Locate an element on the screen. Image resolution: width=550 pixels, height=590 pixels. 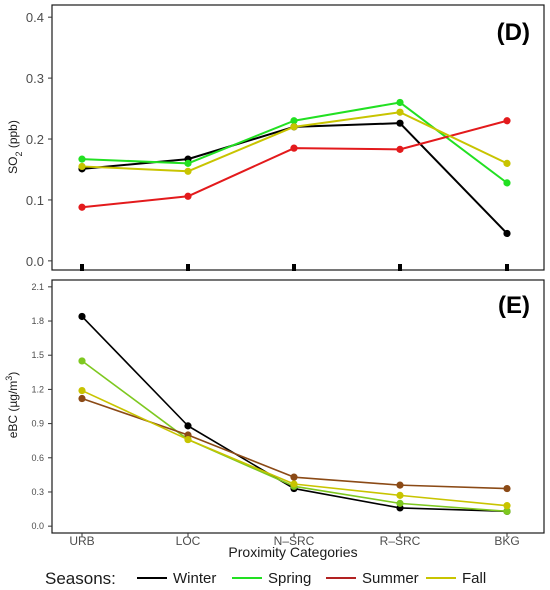
panel-d-y-tick-label: 0.0 is located at coordinates (35, 261).